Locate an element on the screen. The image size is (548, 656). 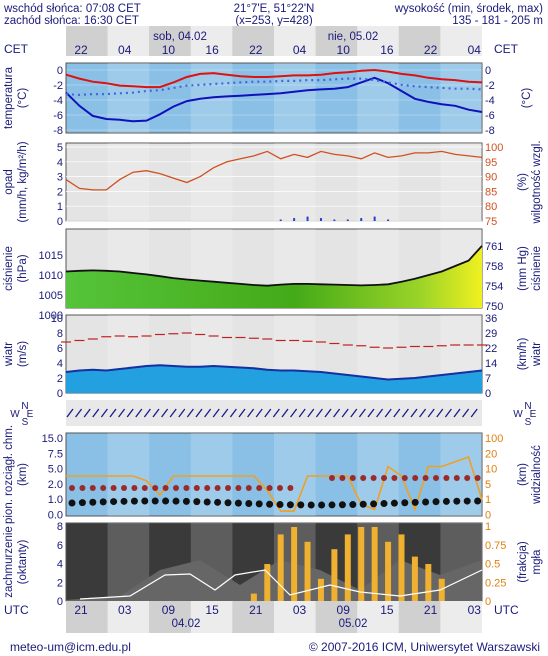
bottom-hour-label: 03 is located at coordinates (475, 610).